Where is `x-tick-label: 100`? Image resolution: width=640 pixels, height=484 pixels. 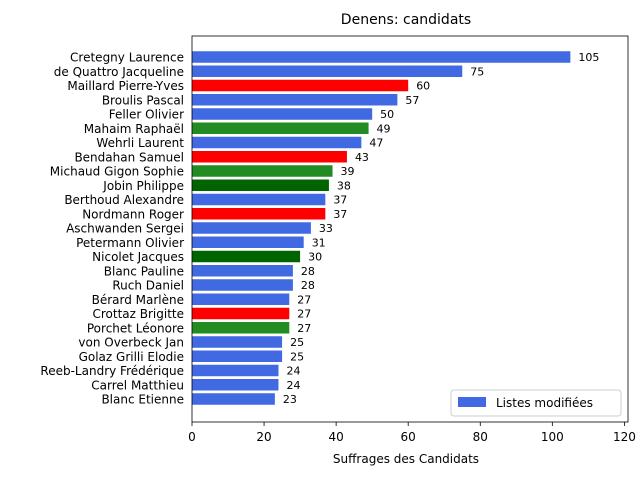 x-tick-label: 100 is located at coordinates (552, 437).